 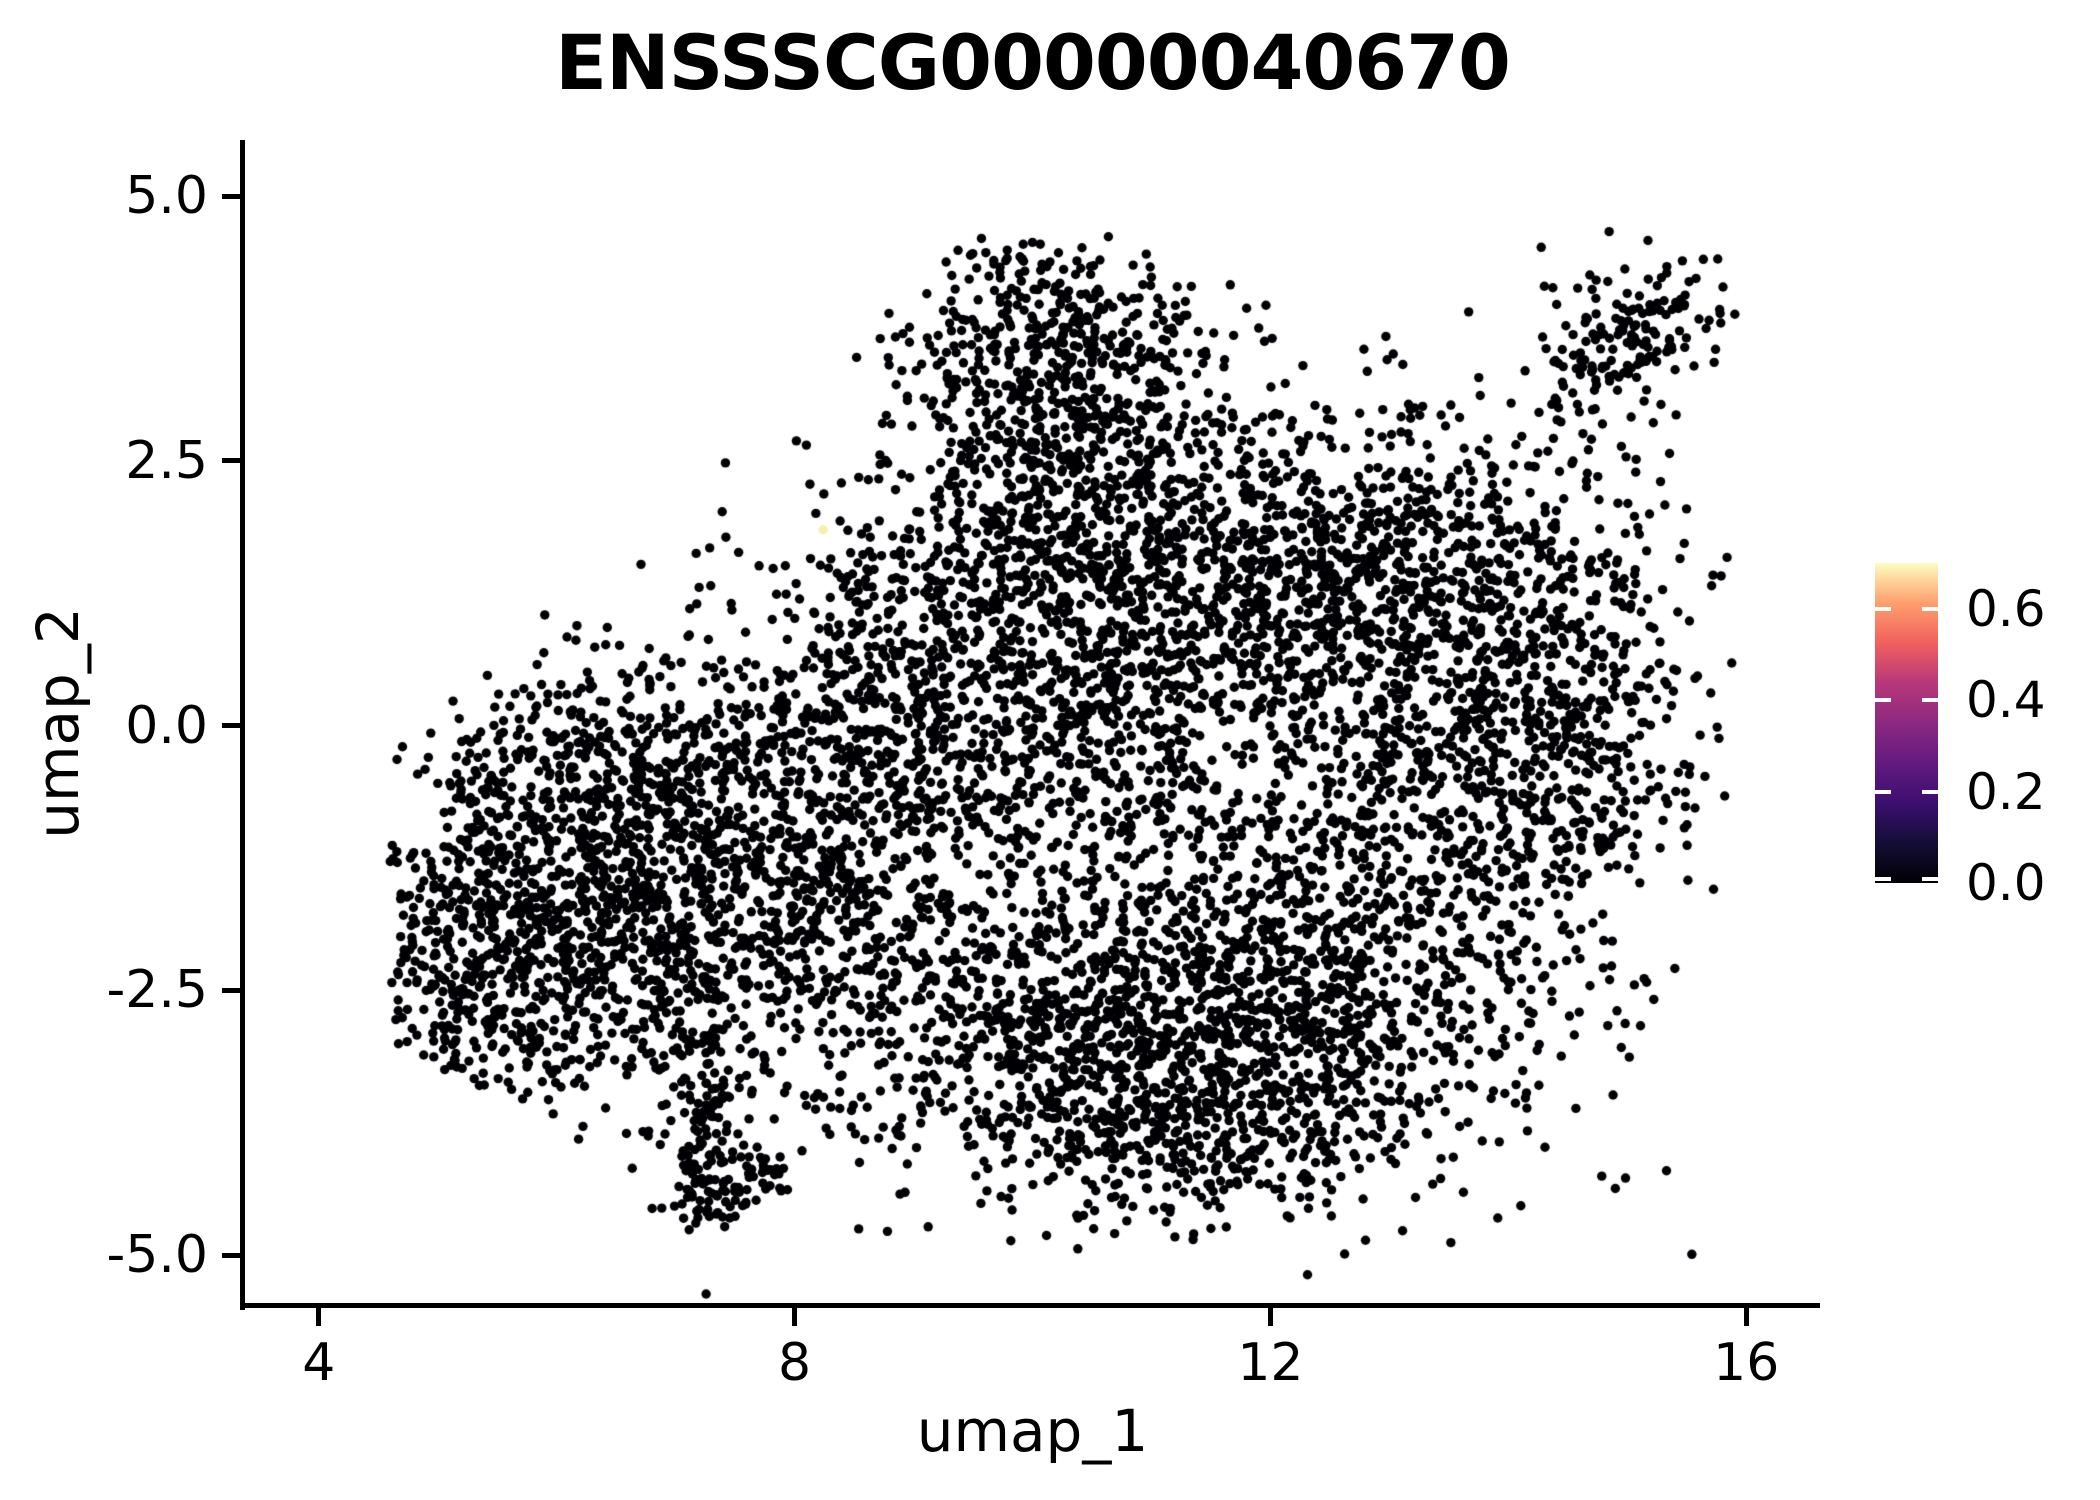 I want to click on y-axis-line, so click(x=242, y=725).